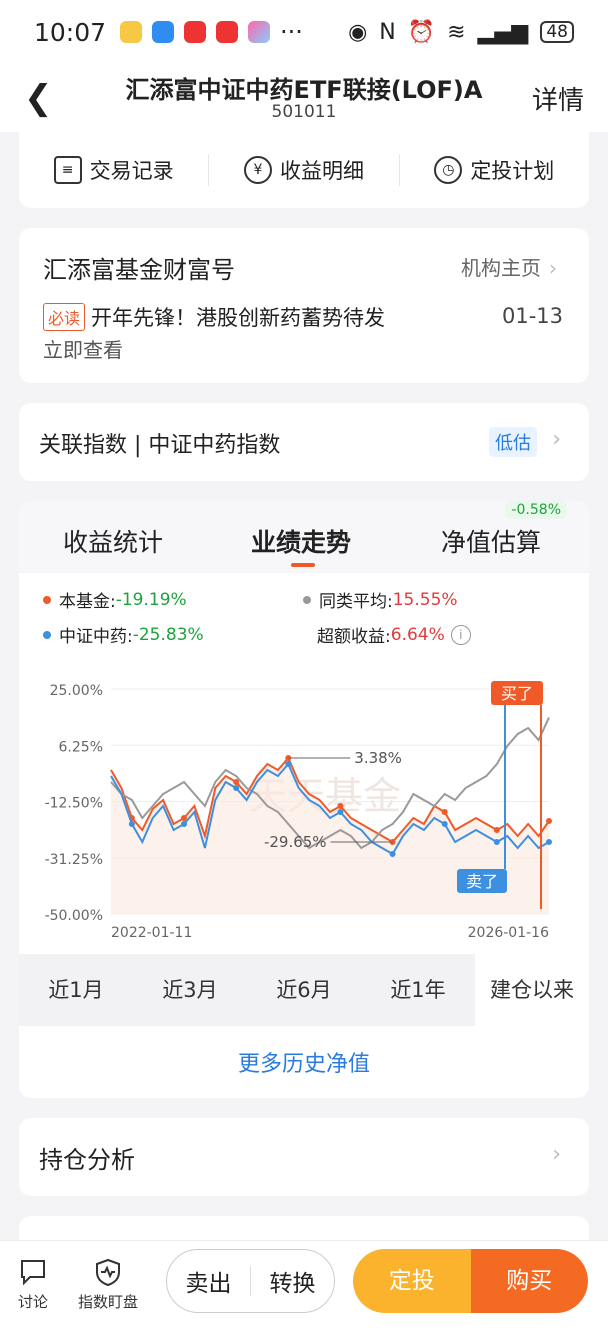 The width and height of the screenshot is (608, 1344). What do you see at coordinates (168, 634) in the screenshot?
I see `legend-index-value: -25.83%` at bounding box center [168, 634].